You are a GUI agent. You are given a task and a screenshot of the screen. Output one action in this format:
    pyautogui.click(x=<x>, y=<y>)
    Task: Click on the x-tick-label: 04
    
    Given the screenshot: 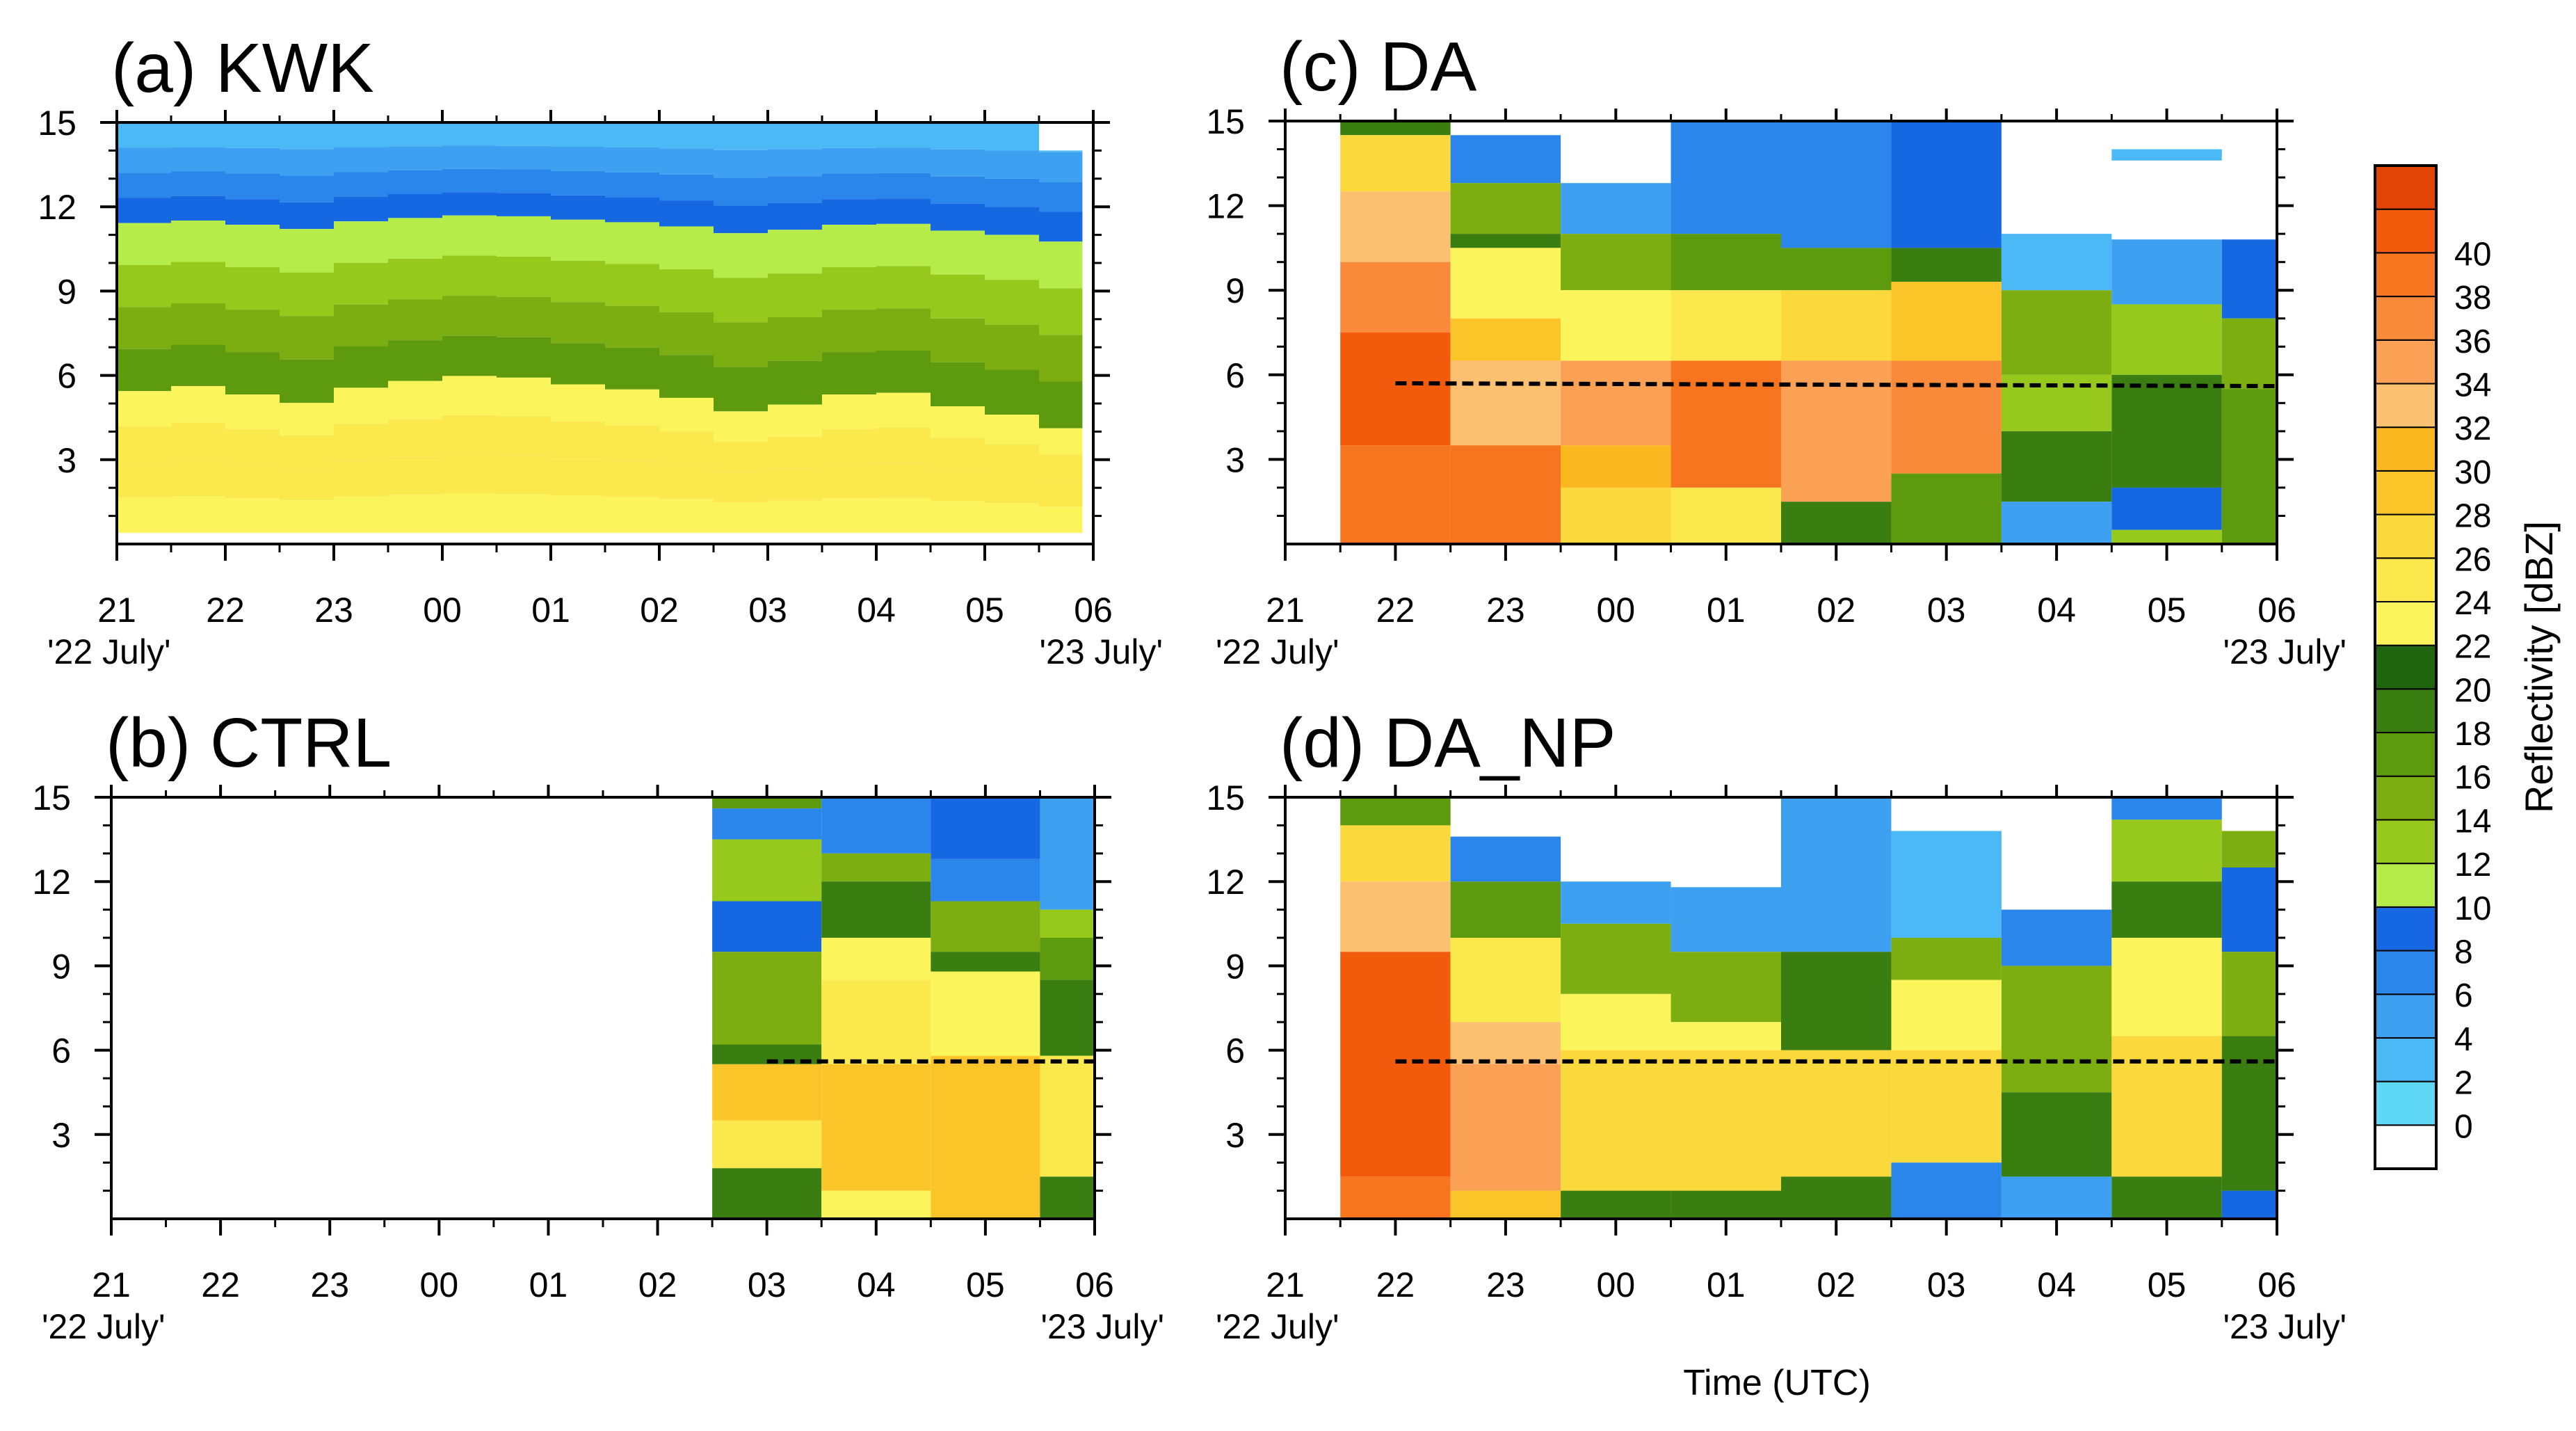 What is the action you would take?
    pyautogui.click(x=877, y=610)
    